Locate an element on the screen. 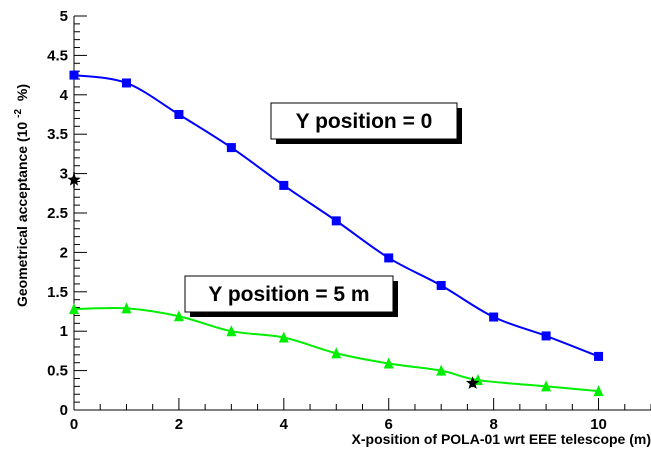 This screenshot has height=453, width=651. y-axis-label-unit: %) is located at coordinates (22, 92).